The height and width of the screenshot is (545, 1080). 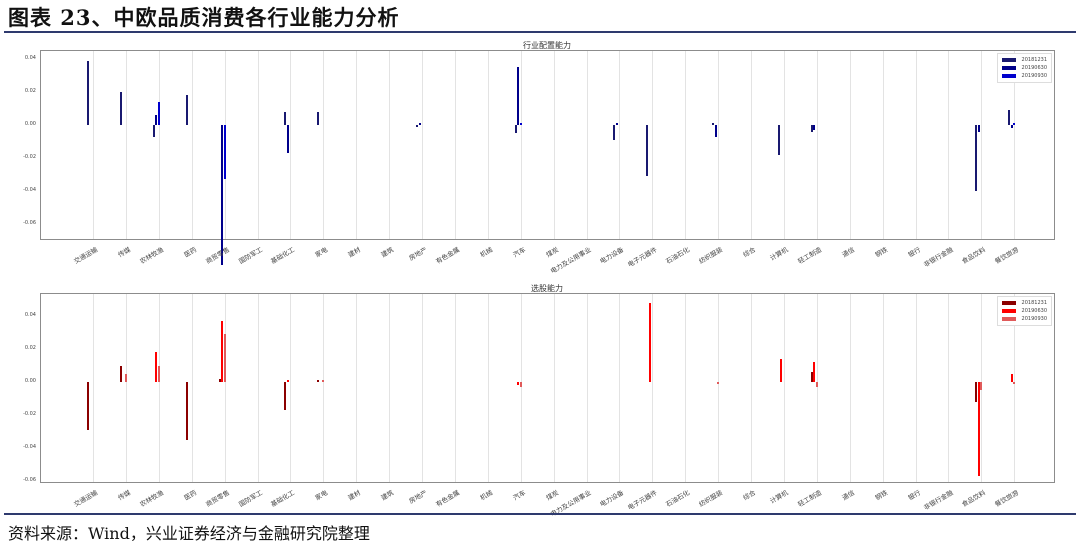 What do you see at coordinates (124, 495) in the screenshot?
I see `x-tick-label: 传媒` at bounding box center [124, 495].